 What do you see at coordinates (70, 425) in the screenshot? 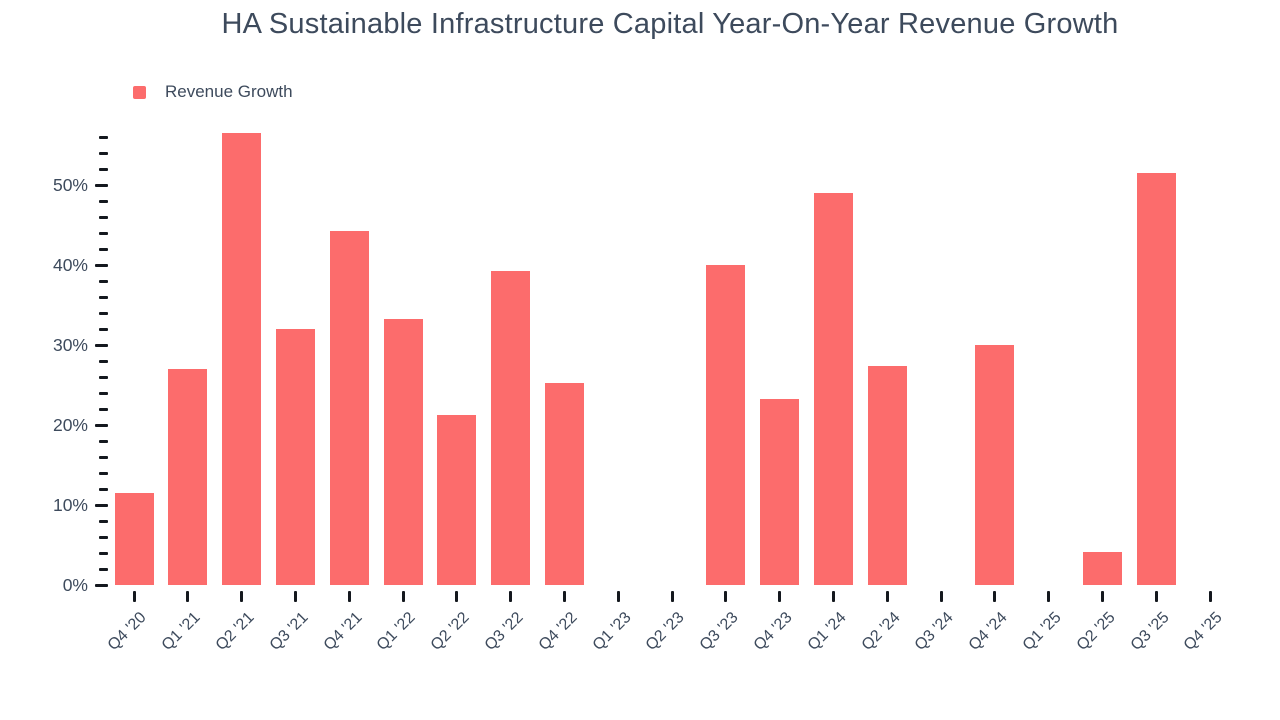
I see `y-axis-label: 20%` at bounding box center [70, 425].